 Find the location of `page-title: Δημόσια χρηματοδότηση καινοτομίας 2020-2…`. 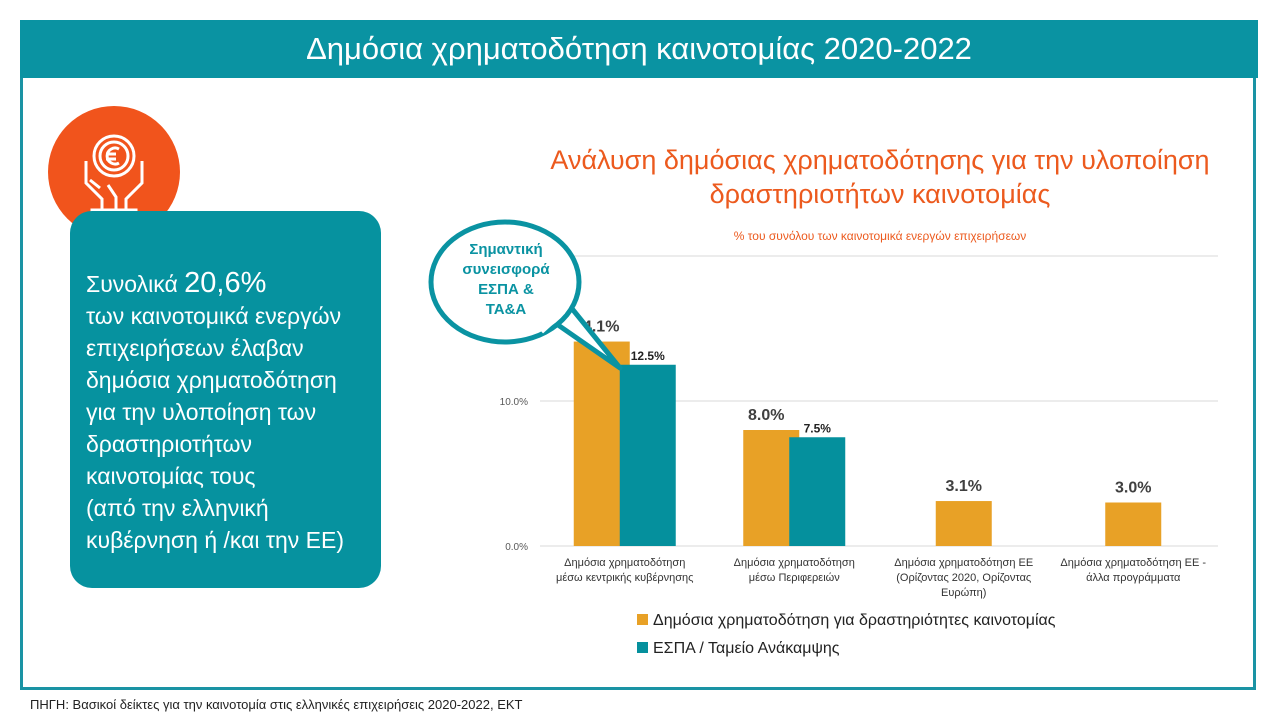

page-title: Δημόσια χρηματοδότηση καινοτομίας 2020-2… is located at coordinates (639, 49).